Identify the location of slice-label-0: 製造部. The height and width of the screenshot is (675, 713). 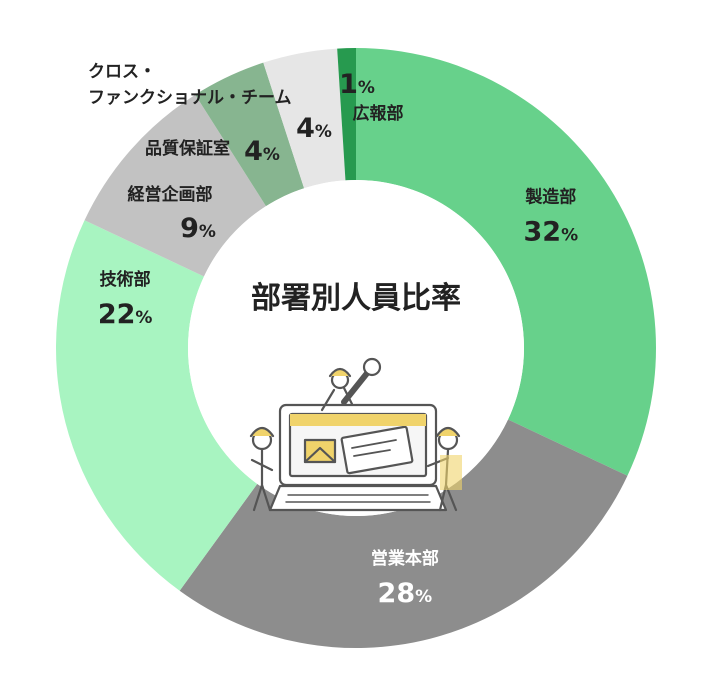
(550, 197).